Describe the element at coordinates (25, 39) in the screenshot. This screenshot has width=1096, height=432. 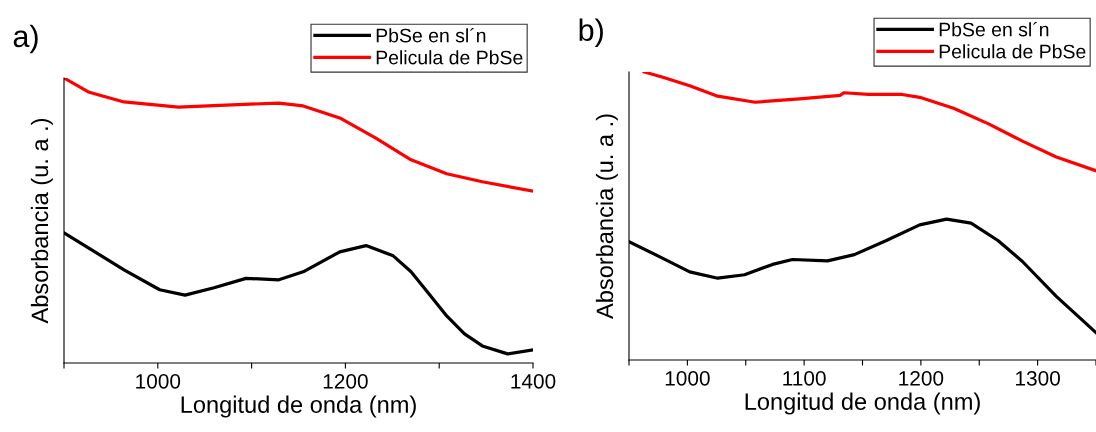
I see `chart-title: a)` at that location.